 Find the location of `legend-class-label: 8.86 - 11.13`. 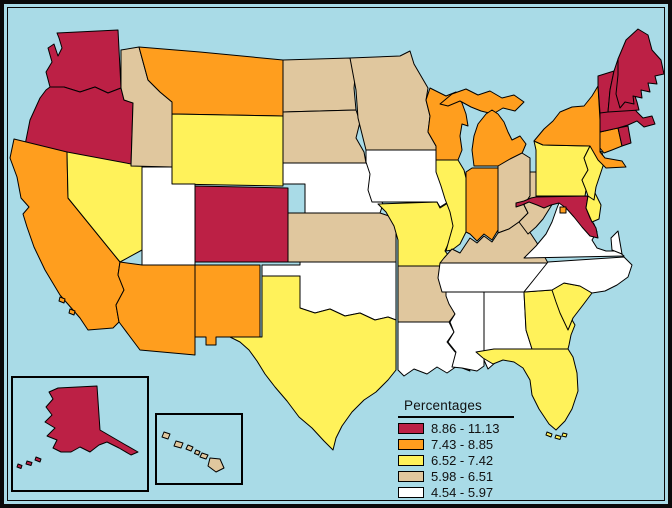

legend-class-label: 8.86 - 11.13 is located at coordinates (465, 429).